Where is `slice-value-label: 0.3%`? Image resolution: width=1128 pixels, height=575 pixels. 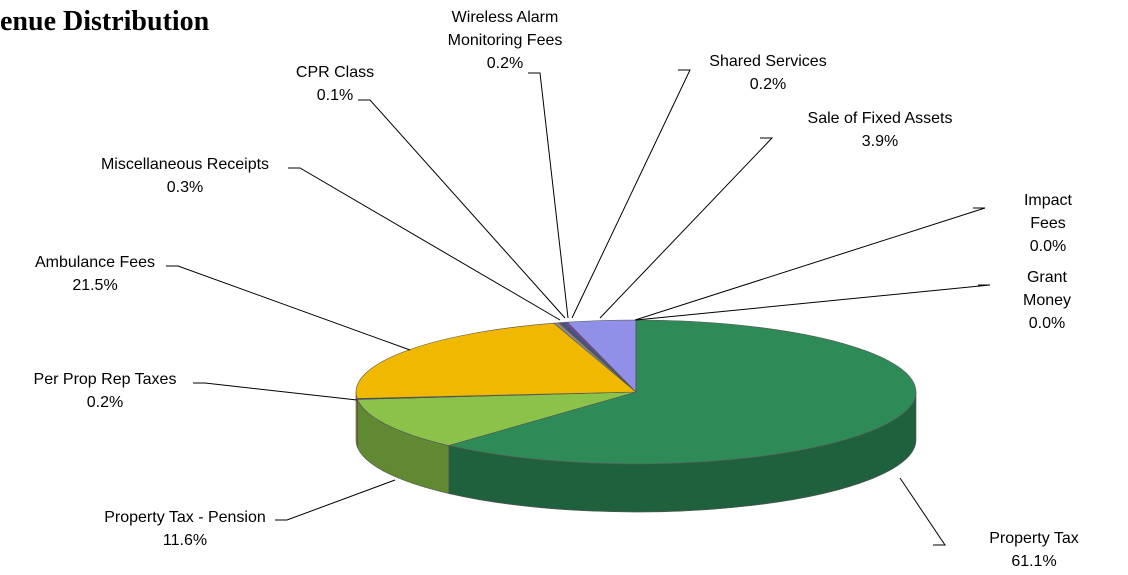 slice-value-label: 0.3% is located at coordinates (185, 187).